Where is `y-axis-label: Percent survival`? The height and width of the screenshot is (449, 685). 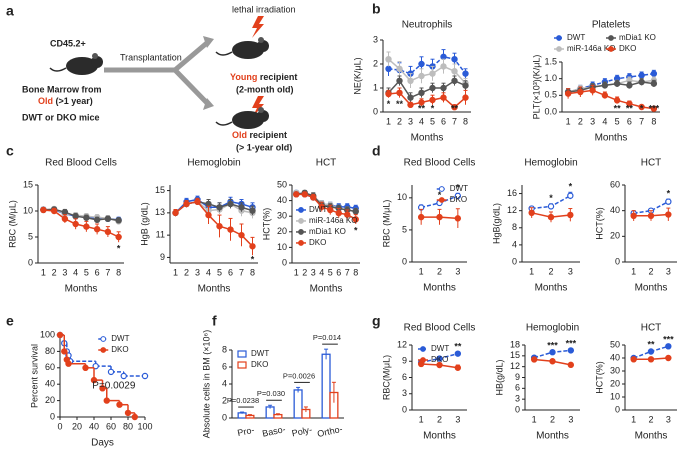
y-axis-label: Percent survival is located at coordinates (34, 376).